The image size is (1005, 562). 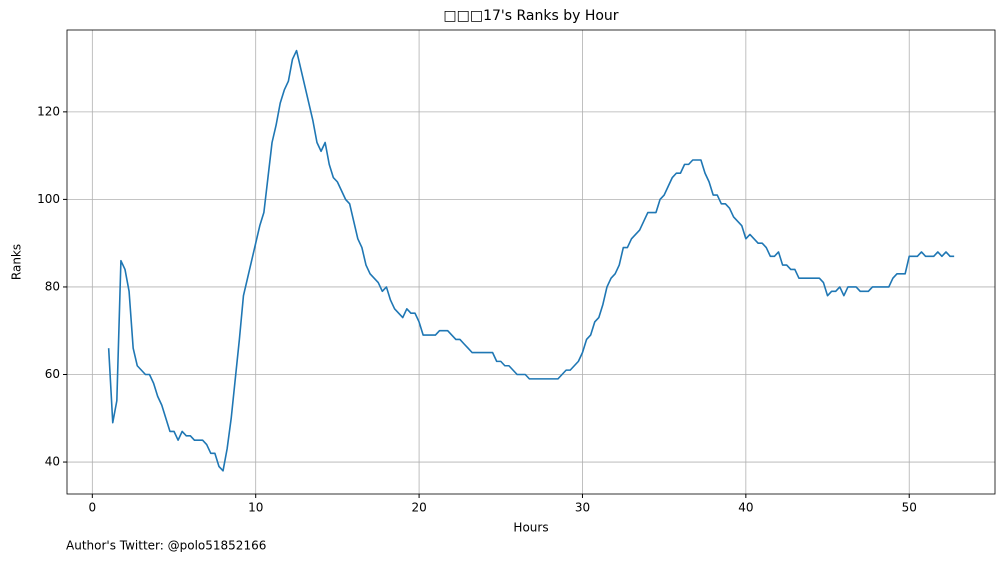 What do you see at coordinates (418, 508) in the screenshot?
I see `x-tick-label: 20` at bounding box center [418, 508].